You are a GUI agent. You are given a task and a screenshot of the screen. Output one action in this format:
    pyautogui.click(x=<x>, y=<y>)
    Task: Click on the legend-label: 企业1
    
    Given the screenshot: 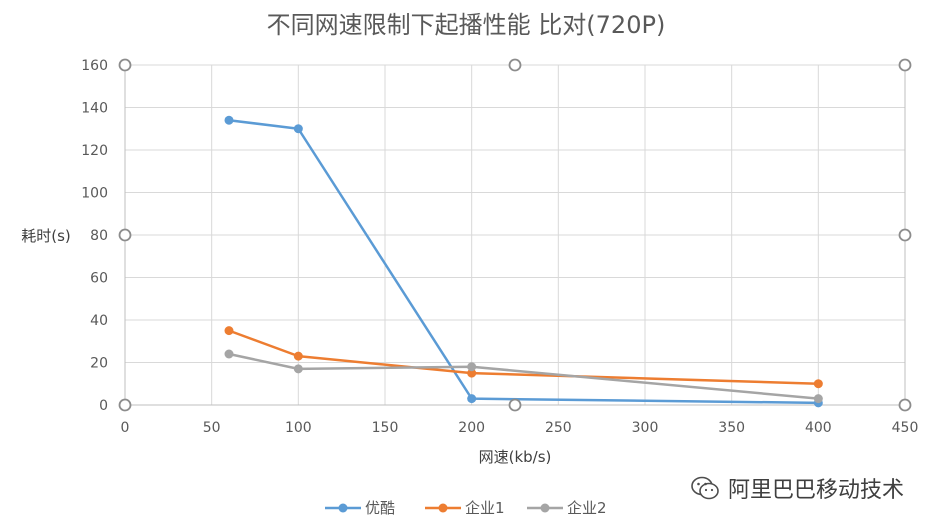 What is the action you would take?
    pyautogui.click(x=485, y=508)
    